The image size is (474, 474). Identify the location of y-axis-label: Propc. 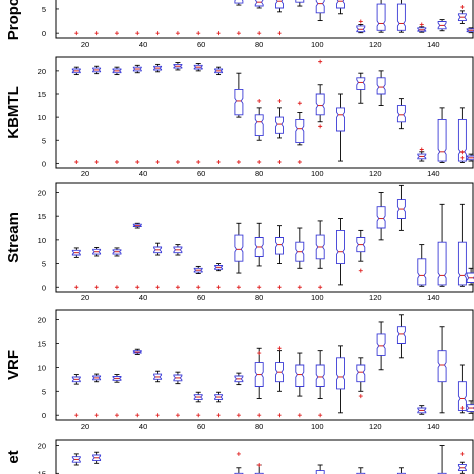
(13, 20).